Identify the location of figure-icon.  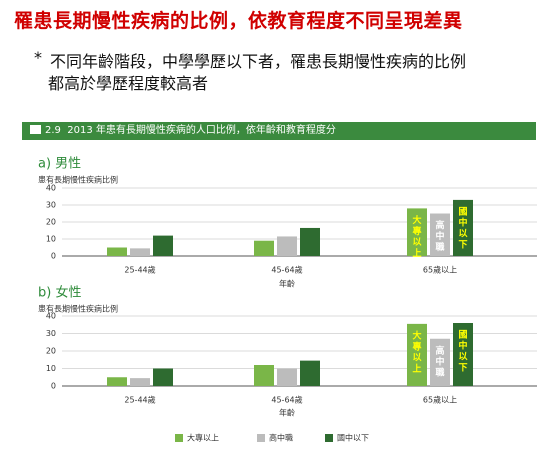
(35, 129).